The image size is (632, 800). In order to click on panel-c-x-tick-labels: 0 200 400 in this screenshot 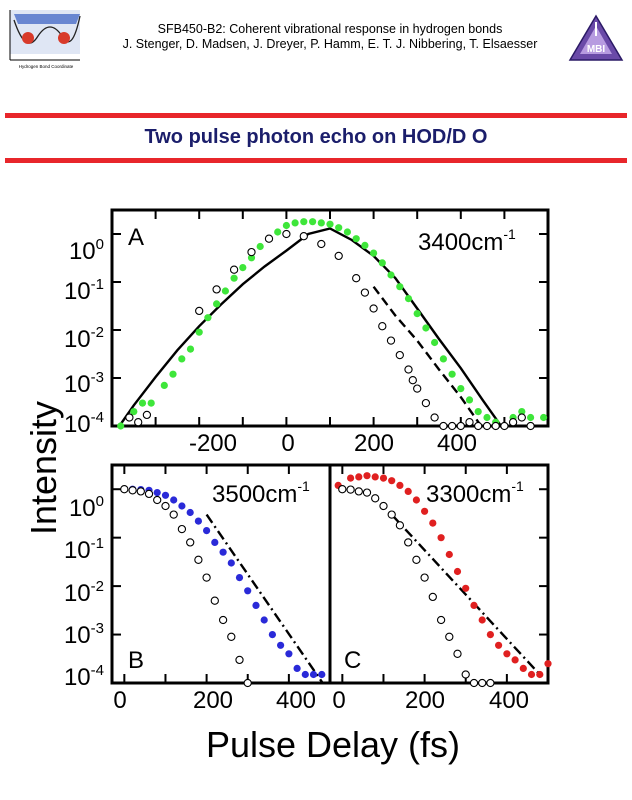, I will do `click(430, 700)`.